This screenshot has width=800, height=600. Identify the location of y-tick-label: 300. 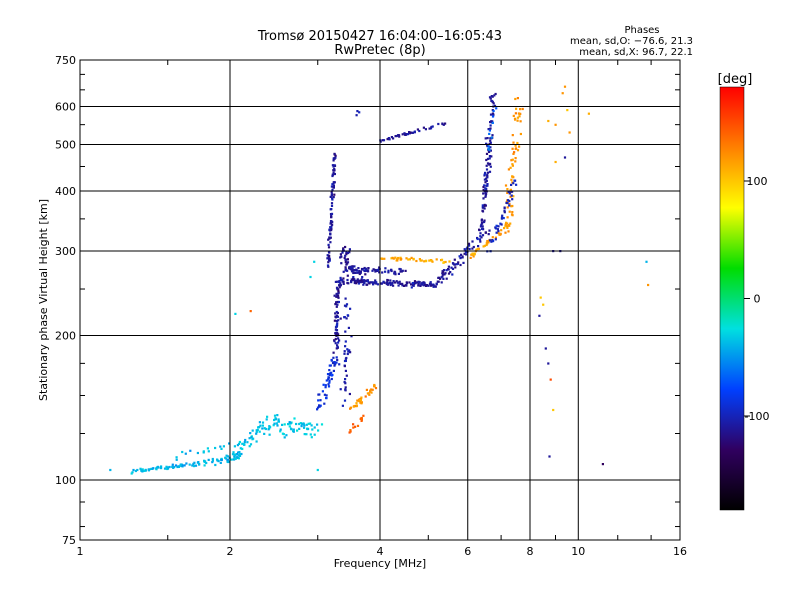
(65, 251).